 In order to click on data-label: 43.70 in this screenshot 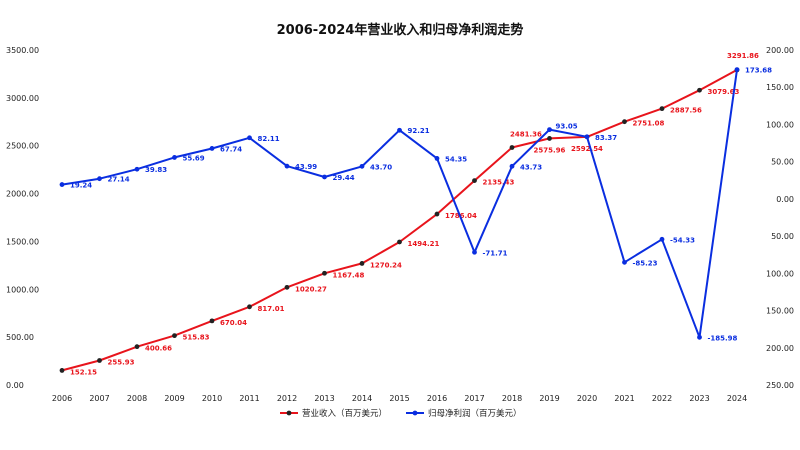, I will do `click(381, 167)`.